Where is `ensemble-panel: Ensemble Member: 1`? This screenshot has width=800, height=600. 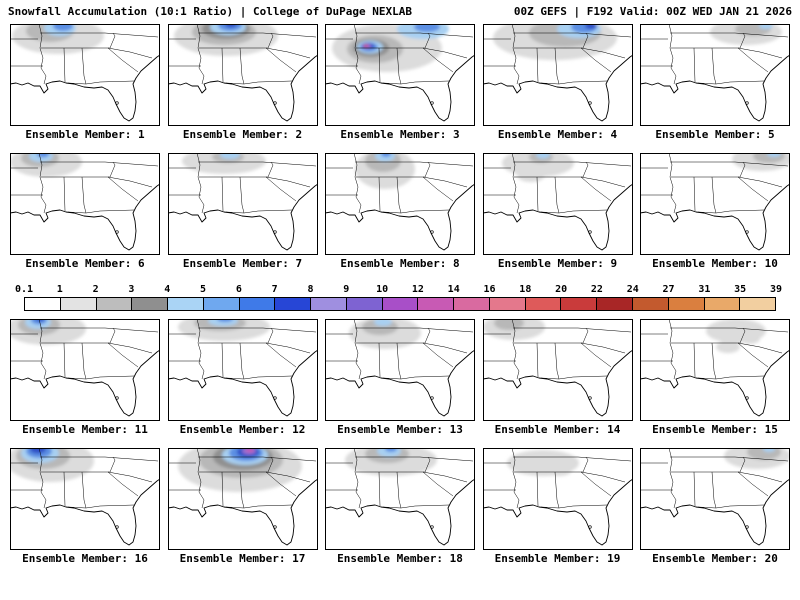
ensemble-panel: Ensemble Member: 1 is located at coordinates (85, 82).